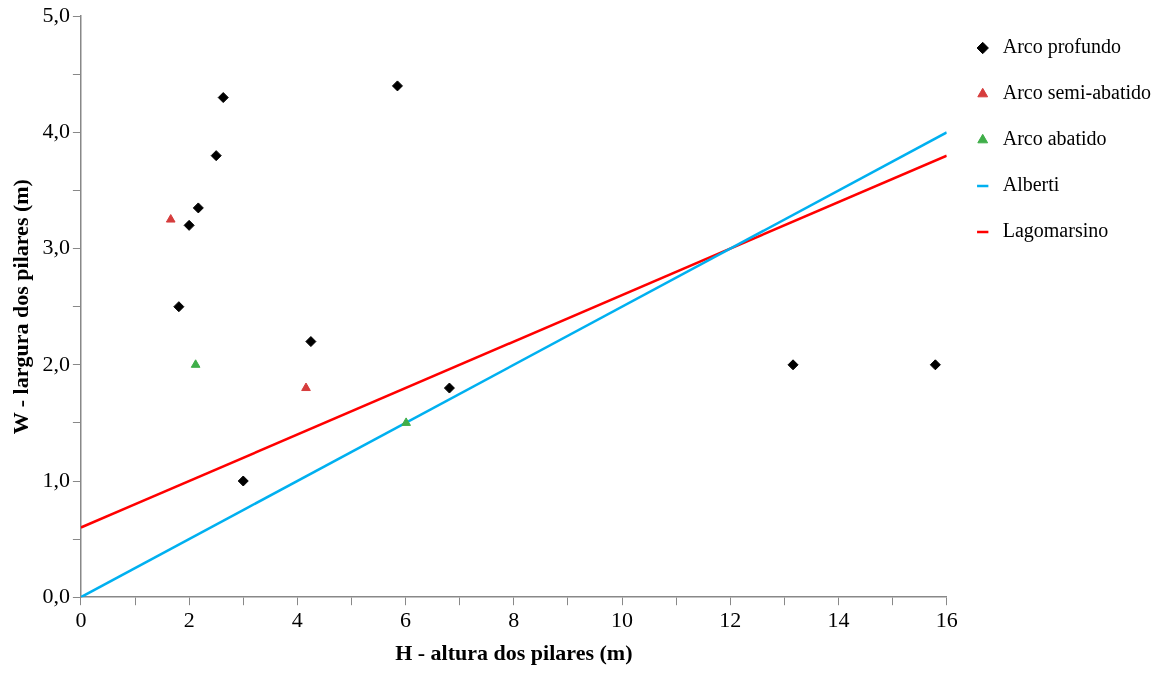 The width and height of the screenshot is (1171, 677). What do you see at coordinates (297, 620) in the screenshot?
I see `x-tick-label: 4` at bounding box center [297, 620].